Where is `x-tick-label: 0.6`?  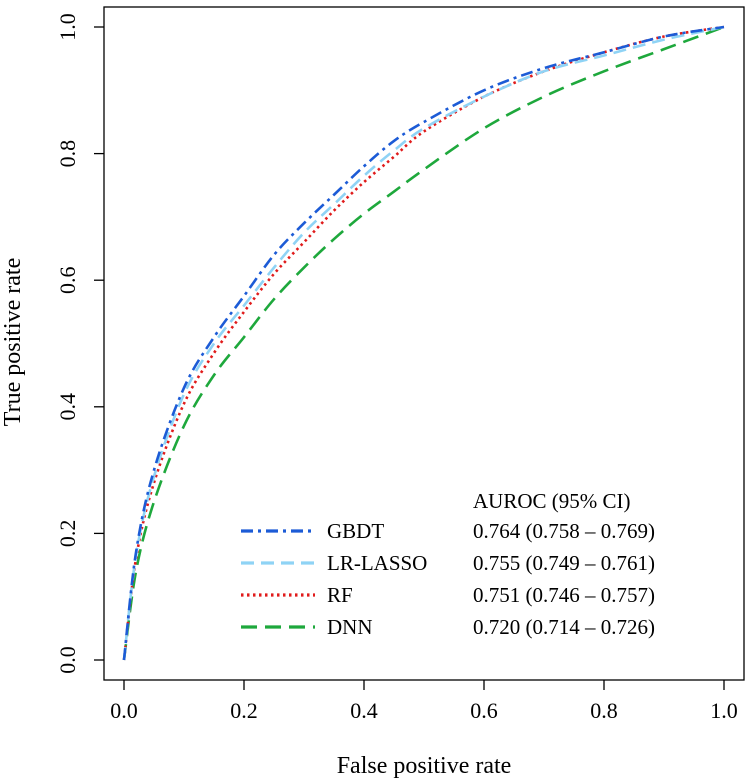 x-tick-label: 0.6 is located at coordinates (484, 710).